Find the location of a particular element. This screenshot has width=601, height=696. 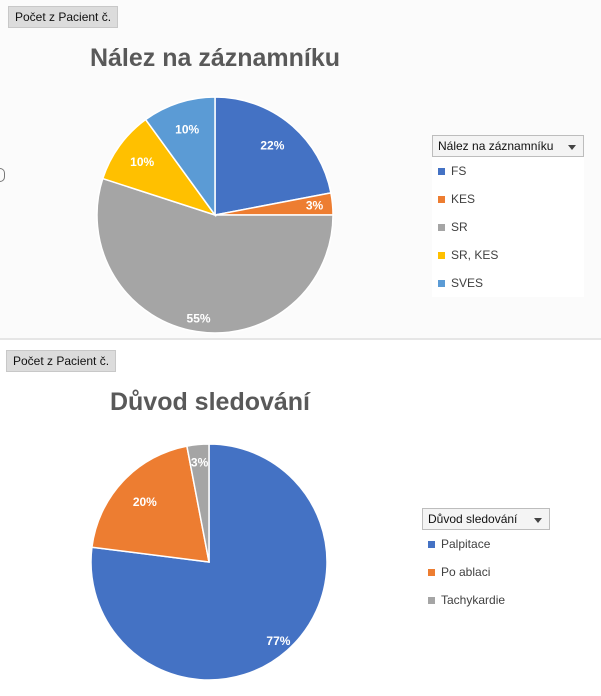

chart-title: Nález na záznamníku is located at coordinates (215, 58).